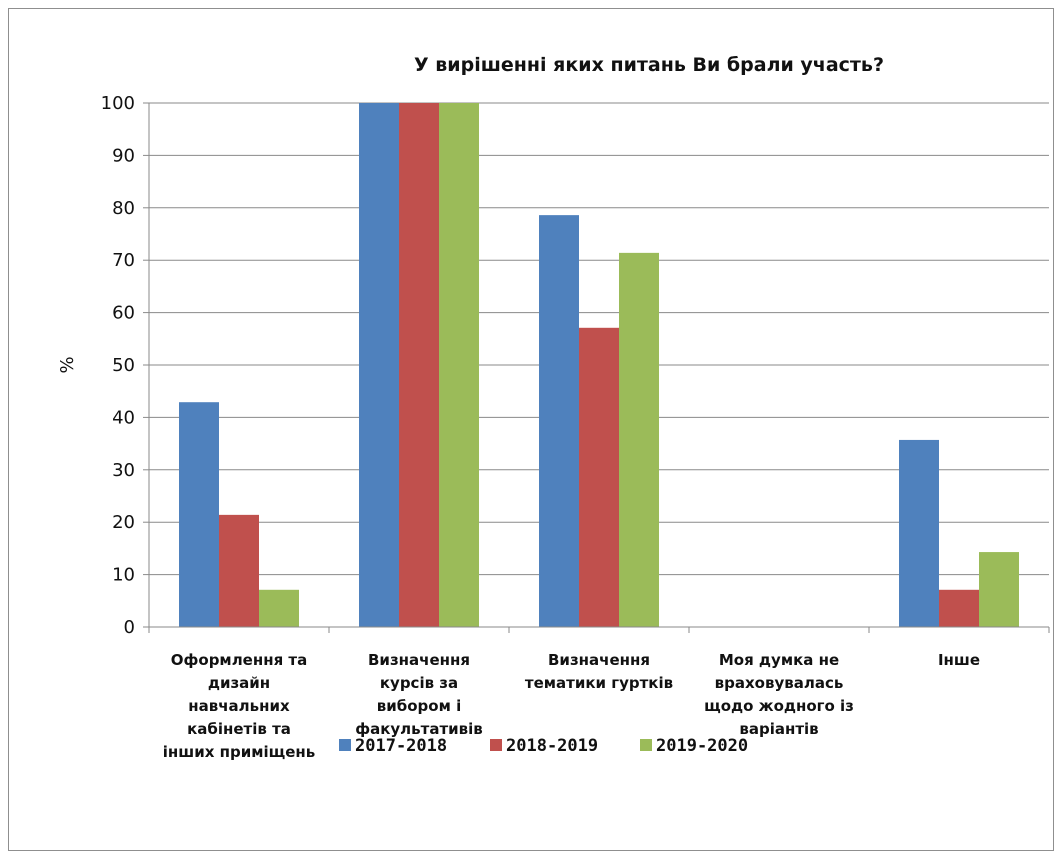 The height and width of the screenshot is (859, 1063). I want to click on x-category-label-line: тематики гуртків, so click(599, 683).